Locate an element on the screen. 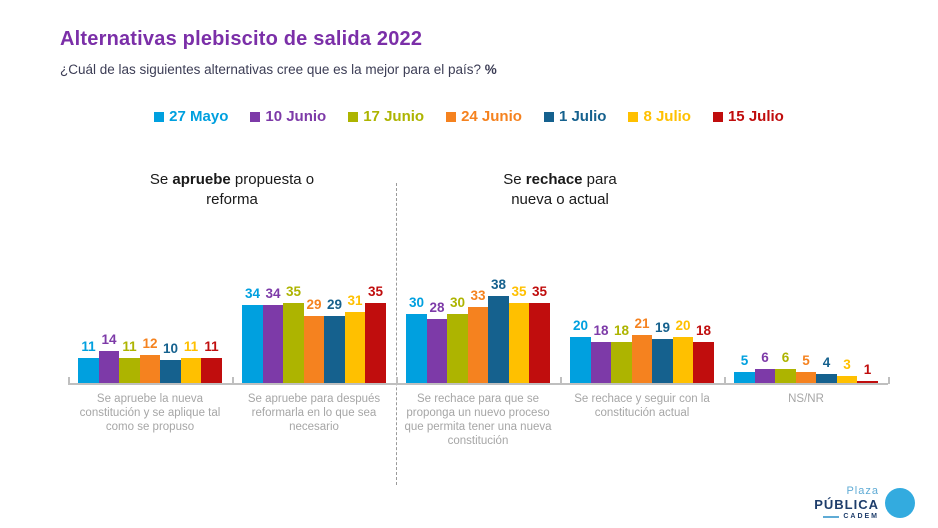  bar-24-junio-cat3 is located at coordinates (642, 358).